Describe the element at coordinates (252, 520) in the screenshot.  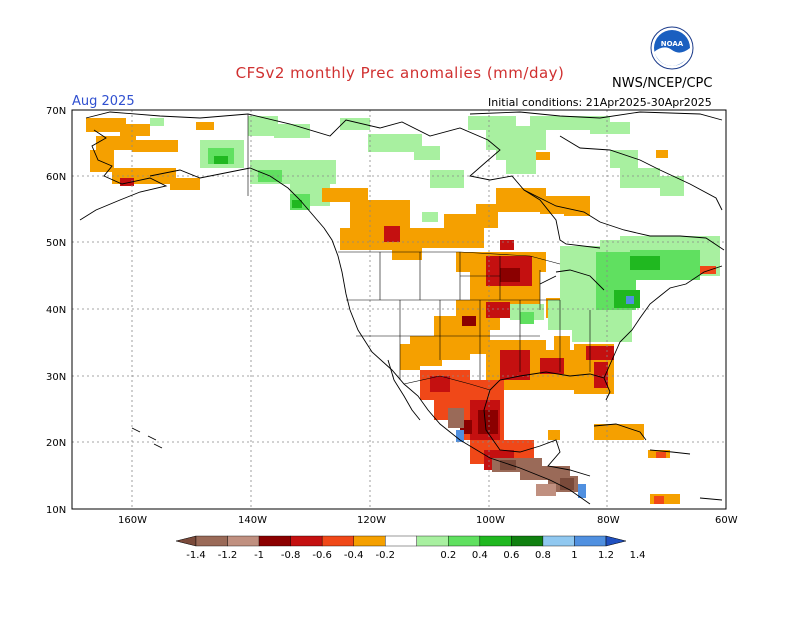
I see `lon-label: 140W` at that location.